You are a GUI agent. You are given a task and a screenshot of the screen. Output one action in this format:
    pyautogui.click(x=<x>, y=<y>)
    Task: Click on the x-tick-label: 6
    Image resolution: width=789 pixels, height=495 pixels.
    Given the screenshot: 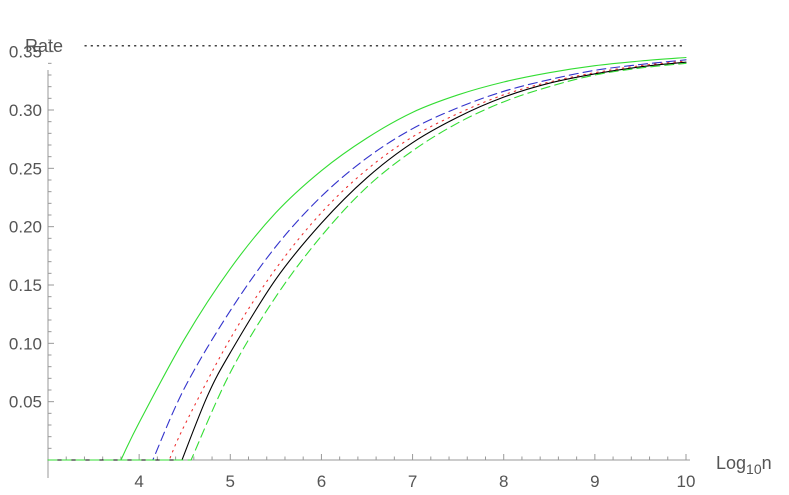 What is the action you would take?
    pyautogui.click(x=321, y=481)
    